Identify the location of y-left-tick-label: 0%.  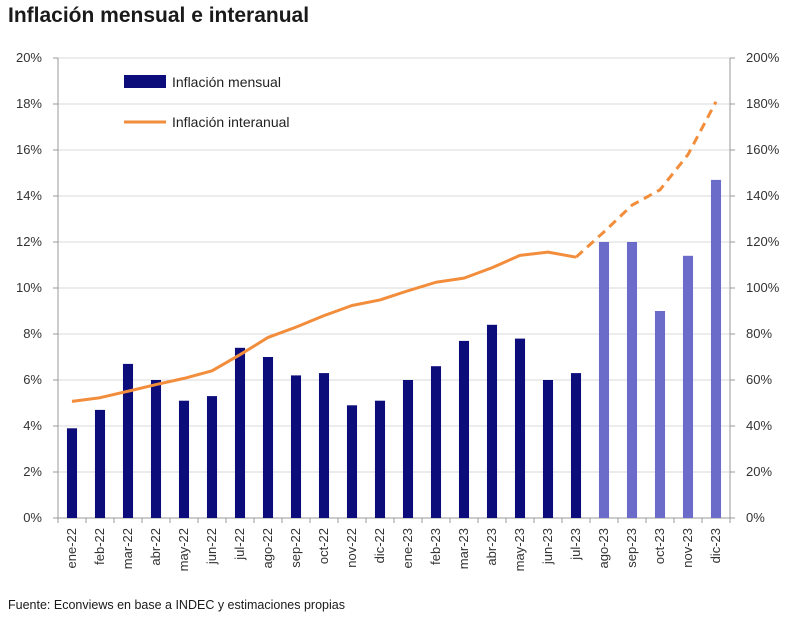
(32, 517).